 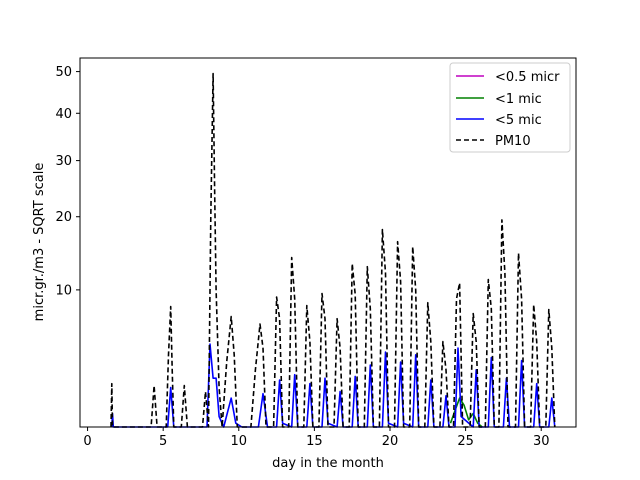 I want to click on legend: <0.5 micr <1 mic <5 mic PM10, so click(x=510, y=107).